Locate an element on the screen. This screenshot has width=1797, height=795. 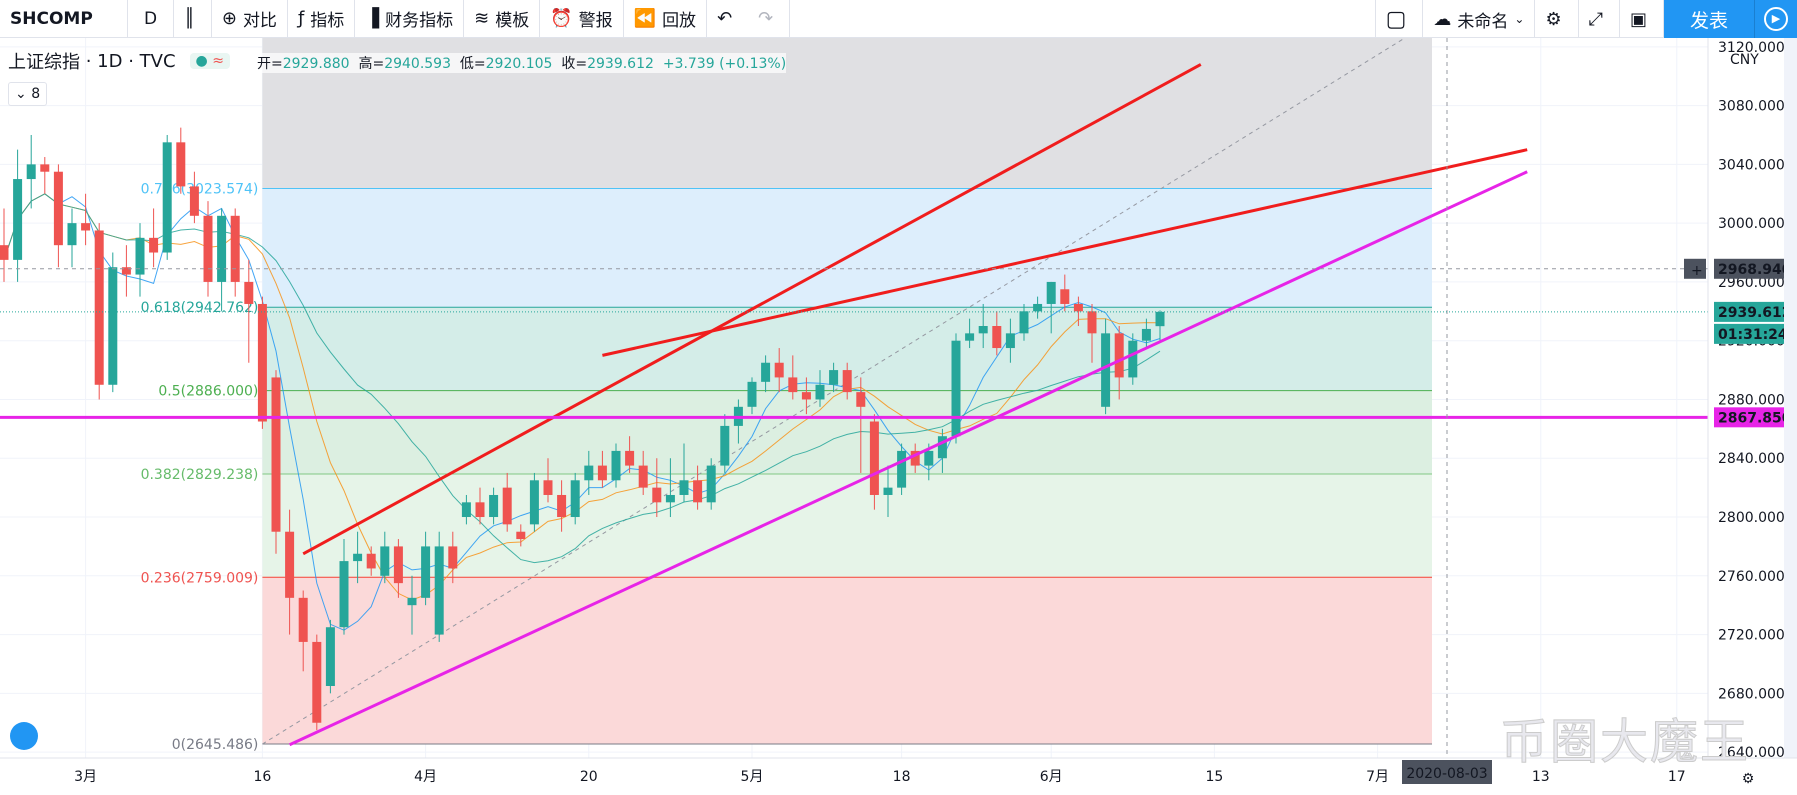
price-tick-label: 3040.000 is located at coordinates (1751, 165).